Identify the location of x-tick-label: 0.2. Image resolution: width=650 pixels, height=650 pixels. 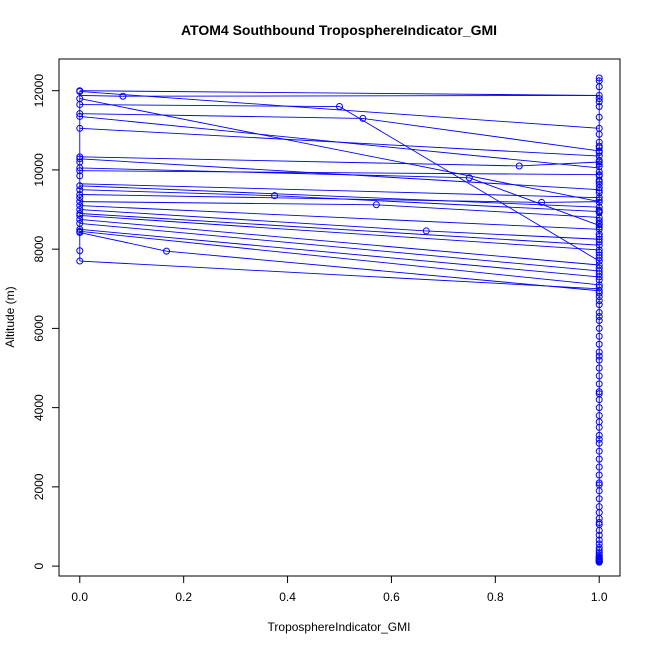
(183, 597).